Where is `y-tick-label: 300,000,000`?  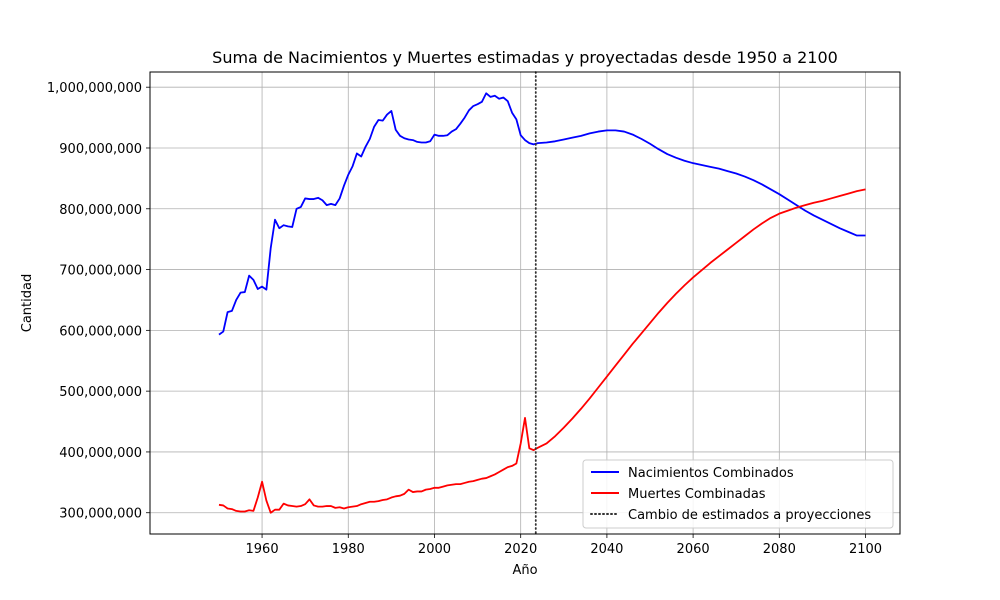 y-tick-label: 300,000,000 is located at coordinates (100, 514).